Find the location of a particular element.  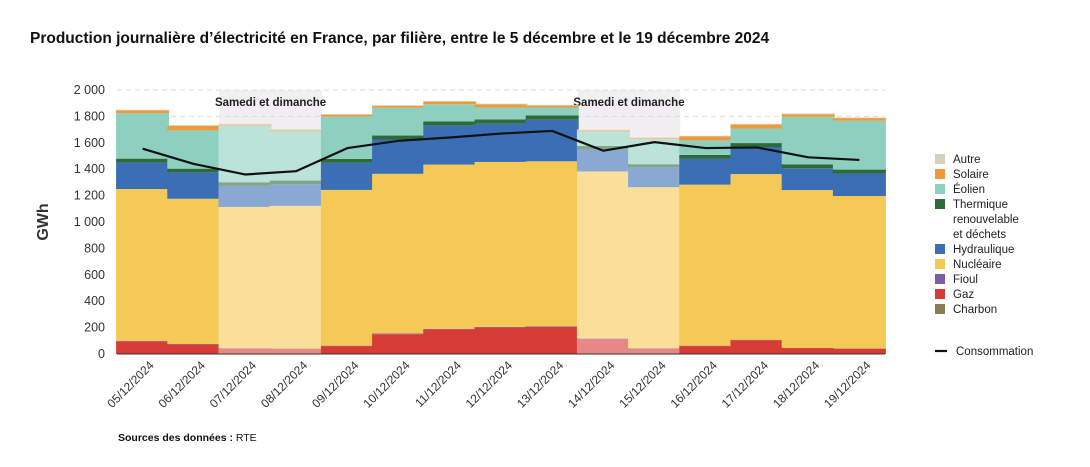

consumption-line is located at coordinates (501, 152).